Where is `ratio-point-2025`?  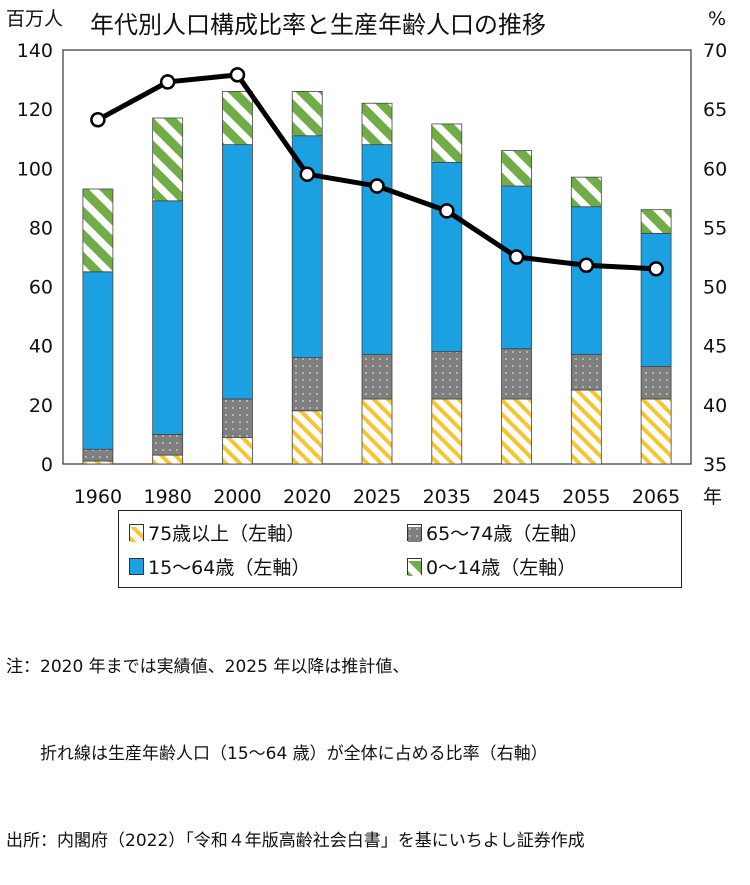 ratio-point-2025 is located at coordinates (377, 186).